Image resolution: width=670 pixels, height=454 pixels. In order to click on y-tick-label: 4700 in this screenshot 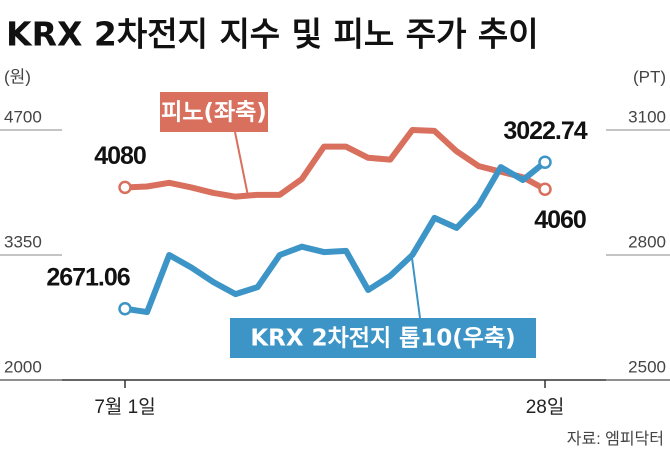, I will do `click(23, 116)`.